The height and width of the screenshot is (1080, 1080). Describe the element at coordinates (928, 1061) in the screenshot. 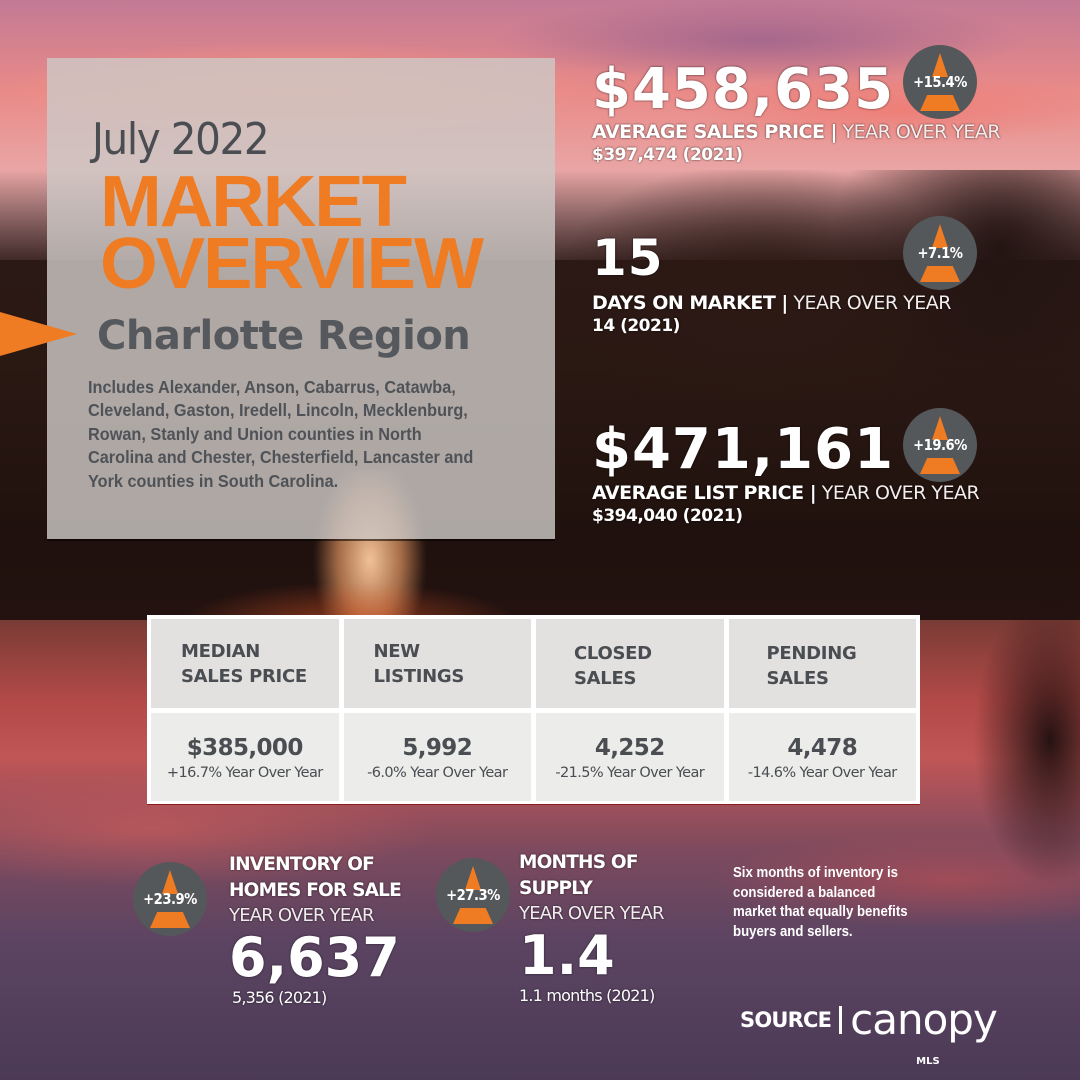

I see `brand-sub: MLS` at that location.